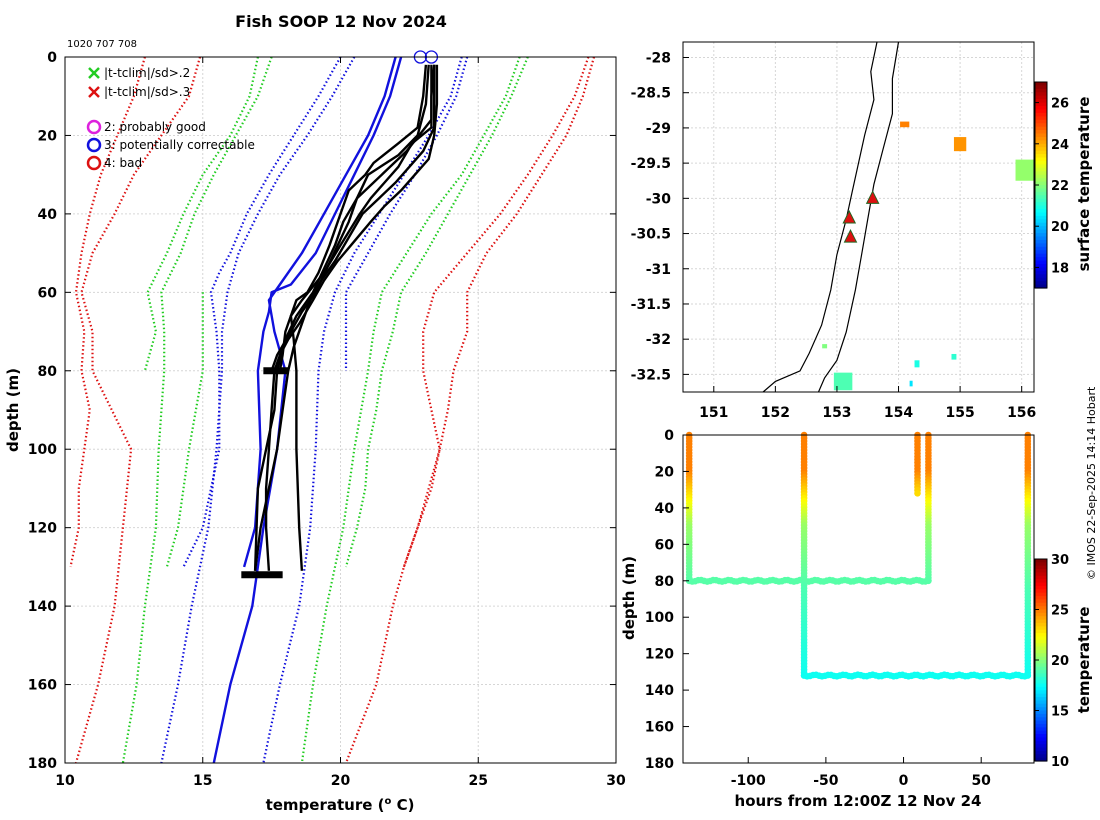 The image size is (1100, 820). I want to click on series-clim-mean-b, so click(304, 410).